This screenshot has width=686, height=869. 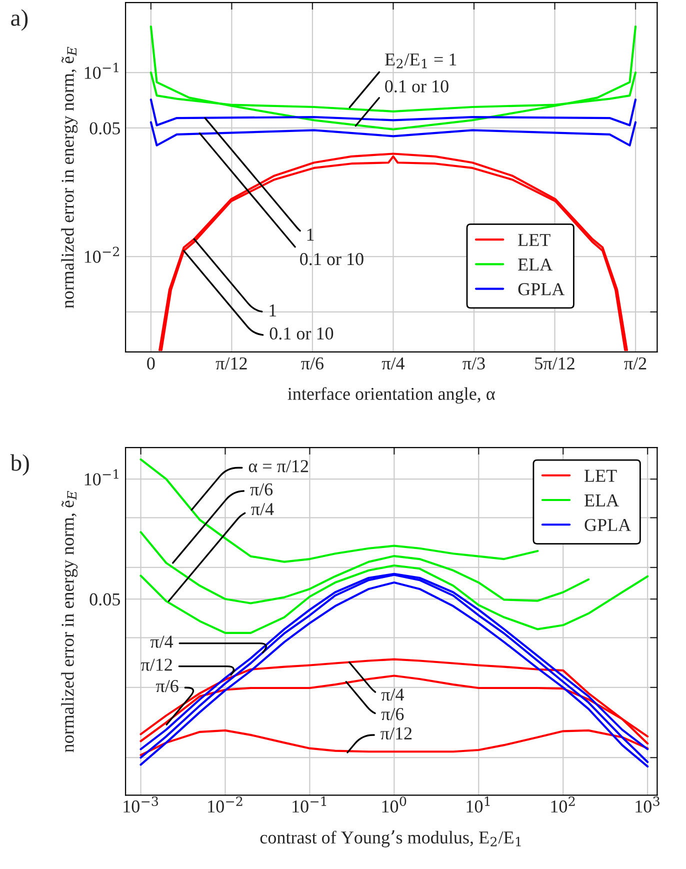 I want to click on x-tick-label: 10$^{1}$, so click(x=478, y=804).